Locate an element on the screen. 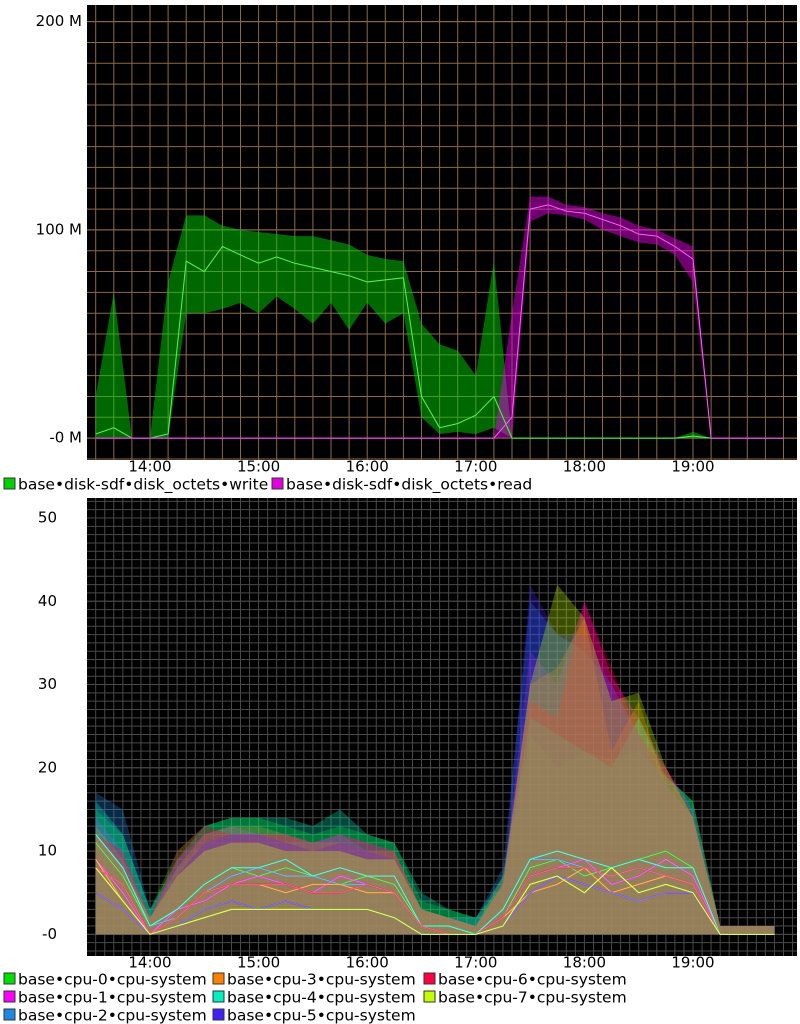  legend-label: base•cpu-1•cpu-system is located at coordinates (112, 998).